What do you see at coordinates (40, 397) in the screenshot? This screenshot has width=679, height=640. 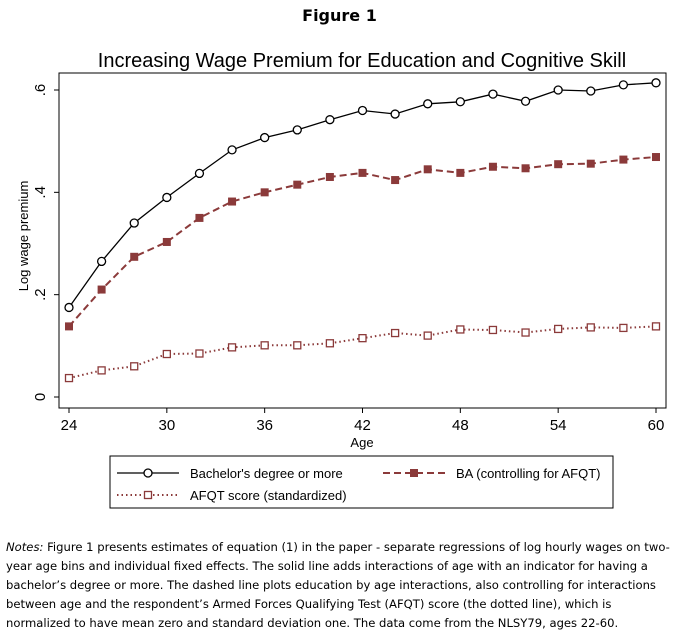 I see `y-tick-label: 0` at bounding box center [40, 397].